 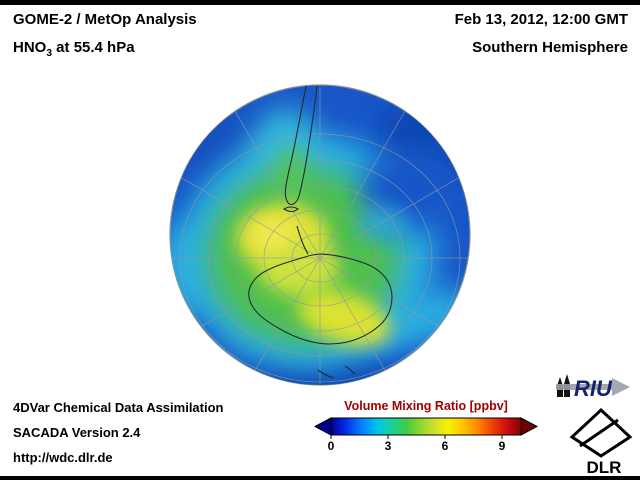 What do you see at coordinates (49, 53) in the screenshot?
I see `species-subscript: 3` at bounding box center [49, 53].